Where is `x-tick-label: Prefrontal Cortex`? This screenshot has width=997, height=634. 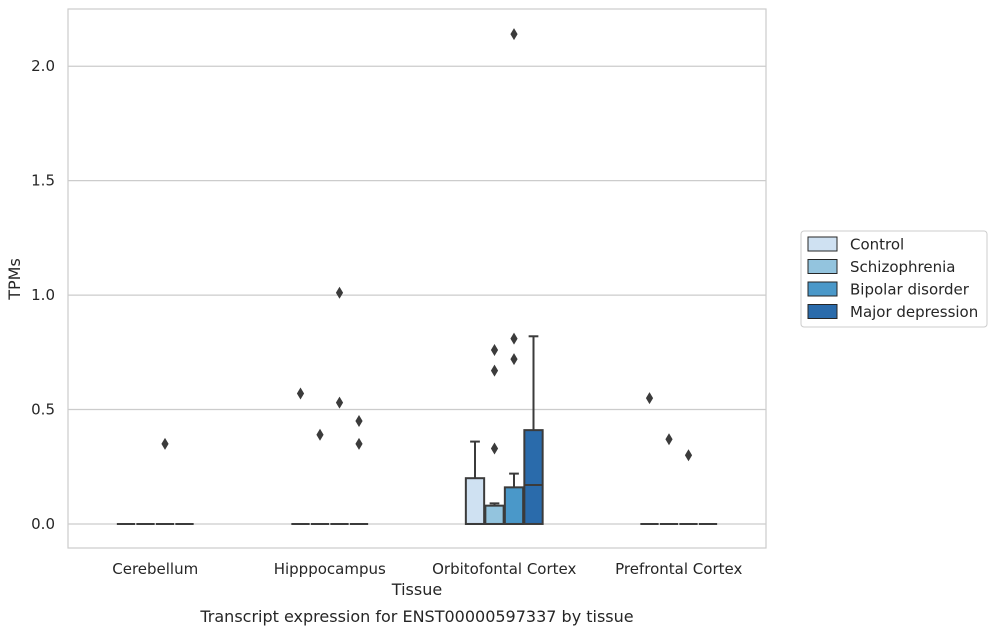 x-tick-label: Prefrontal Cortex is located at coordinates (678, 569).